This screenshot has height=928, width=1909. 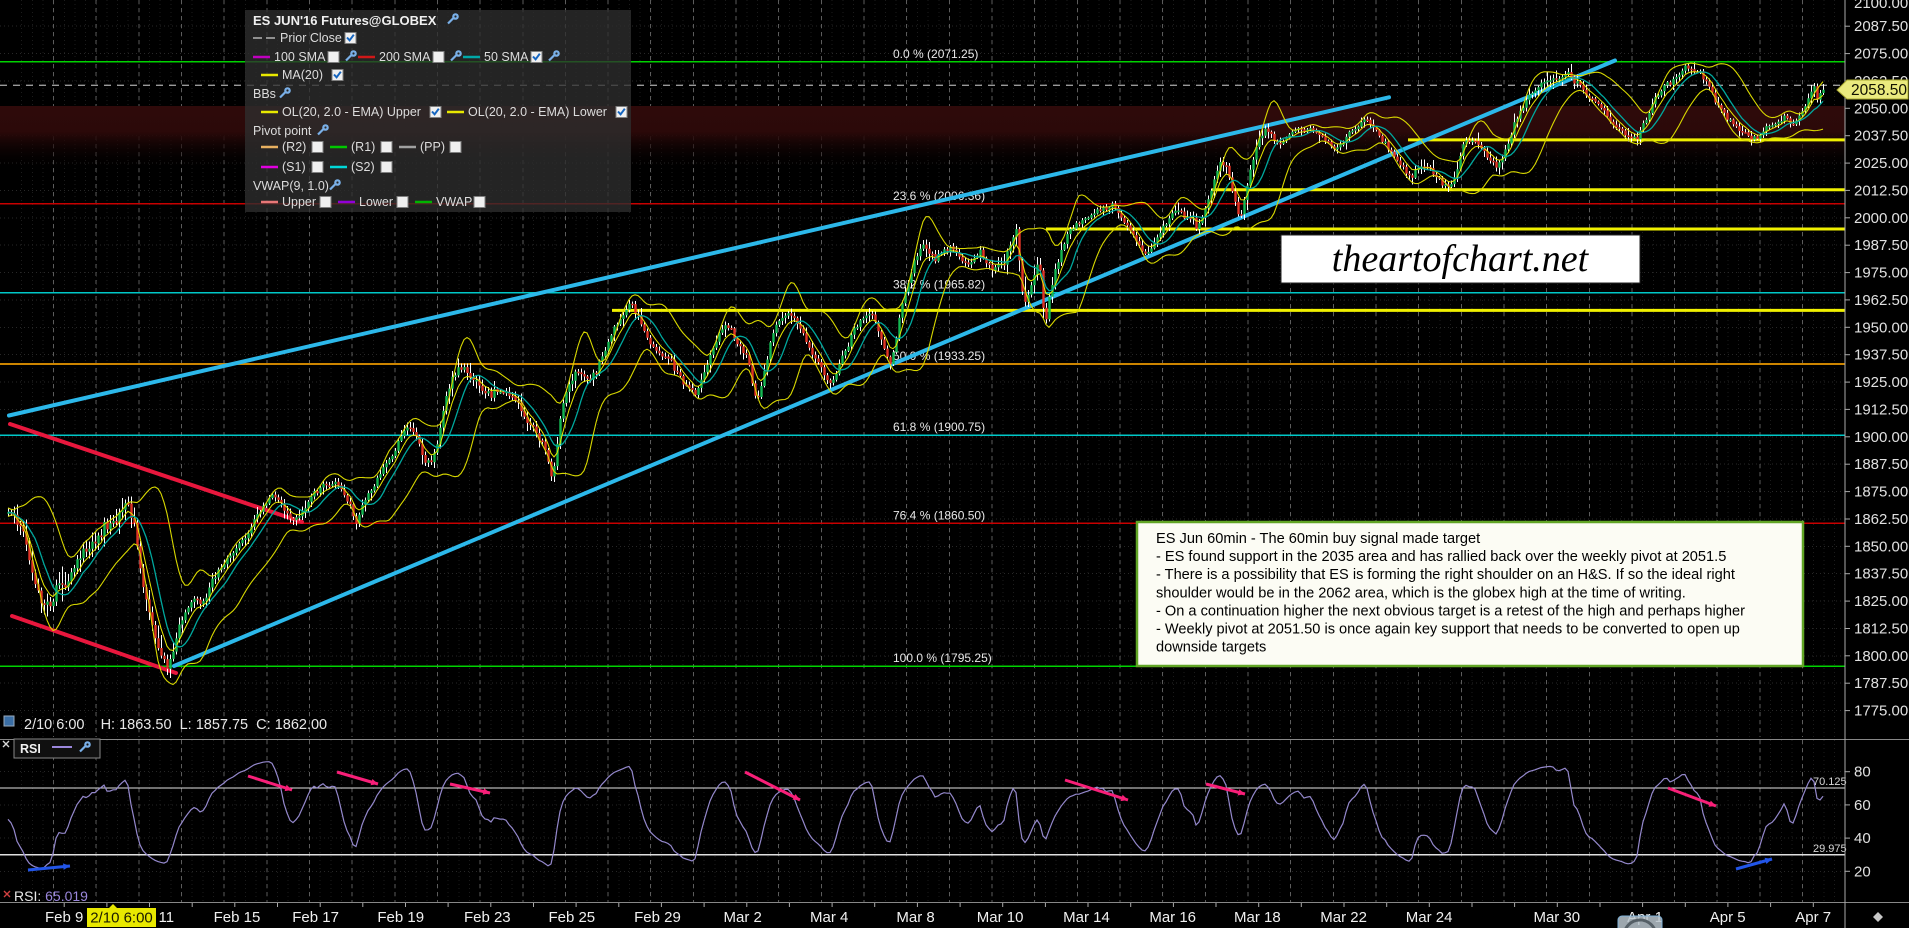 I want to click on svg-text: 29.975, so click(x=1830, y=849).